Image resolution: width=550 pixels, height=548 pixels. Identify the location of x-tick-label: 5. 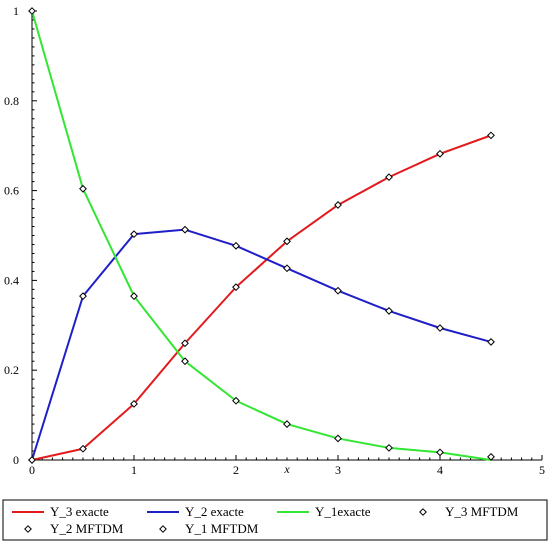
(542, 470).